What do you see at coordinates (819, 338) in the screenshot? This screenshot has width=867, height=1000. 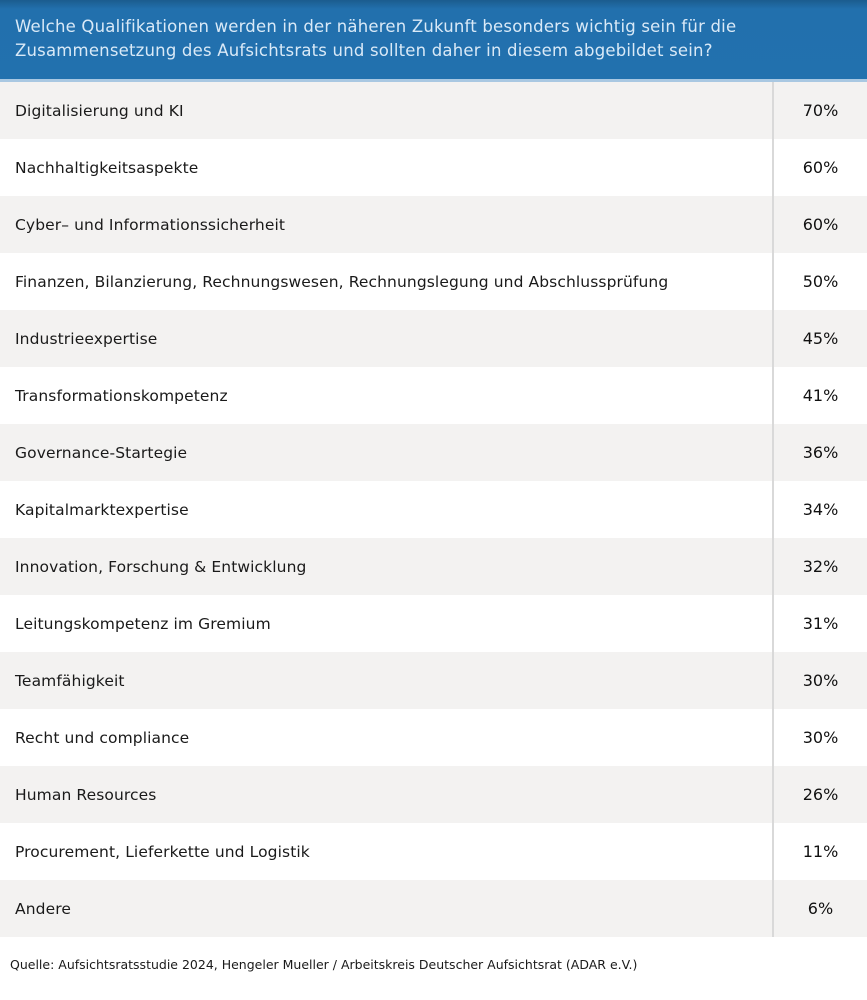 I see `qualification-value: 45%` at bounding box center [819, 338].